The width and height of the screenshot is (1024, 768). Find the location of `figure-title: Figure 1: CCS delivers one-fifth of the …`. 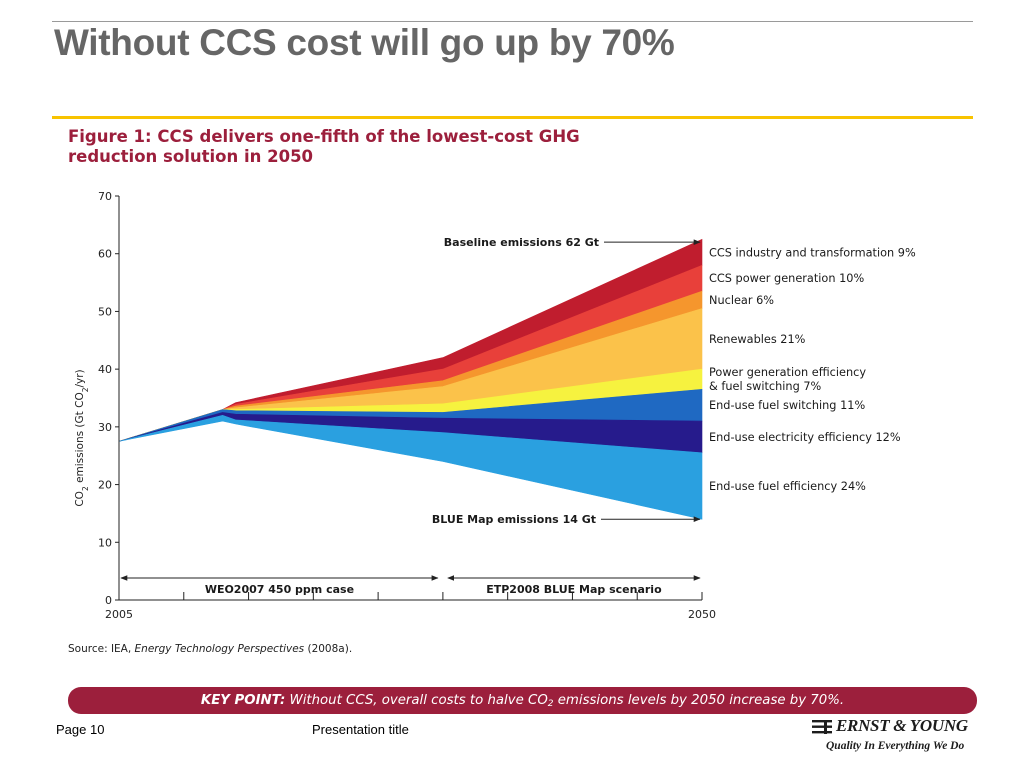

figure-title: Figure 1: CCS delivers one-fifth of the … is located at coordinates (418, 147).